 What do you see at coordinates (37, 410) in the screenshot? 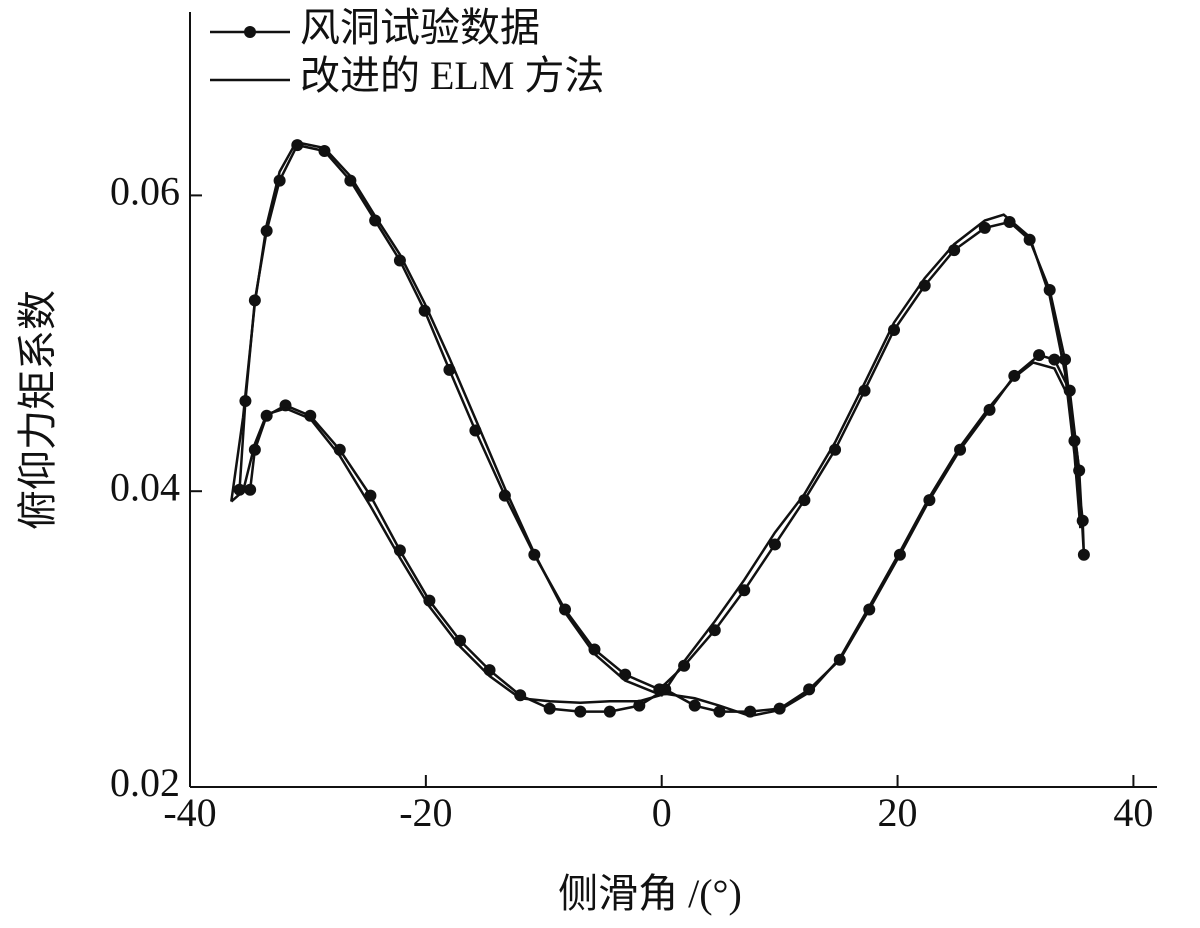
I see `y-axis-label: 俯仰力矩系数` at bounding box center [37, 410].